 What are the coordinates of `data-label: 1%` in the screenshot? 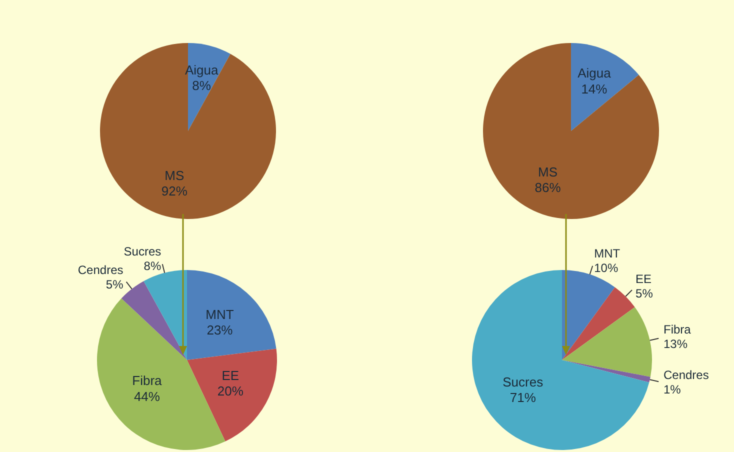 It's located at (672, 389).